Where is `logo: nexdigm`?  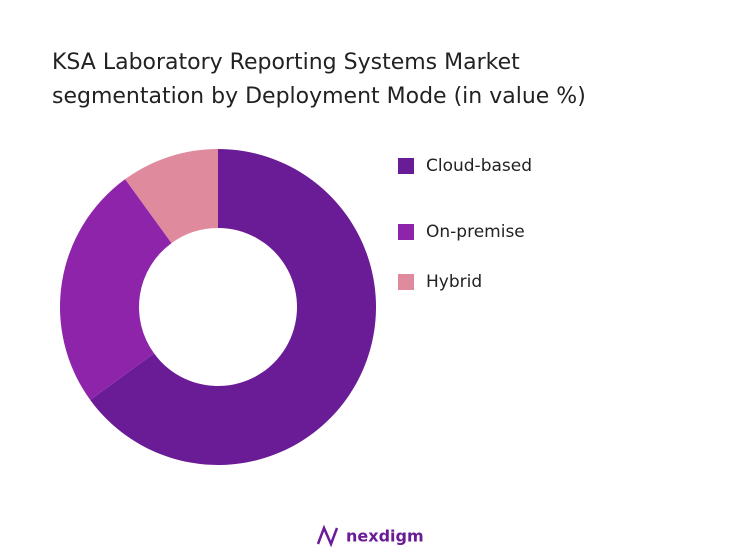
logo: nexdigm is located at coordinates (370, 536).